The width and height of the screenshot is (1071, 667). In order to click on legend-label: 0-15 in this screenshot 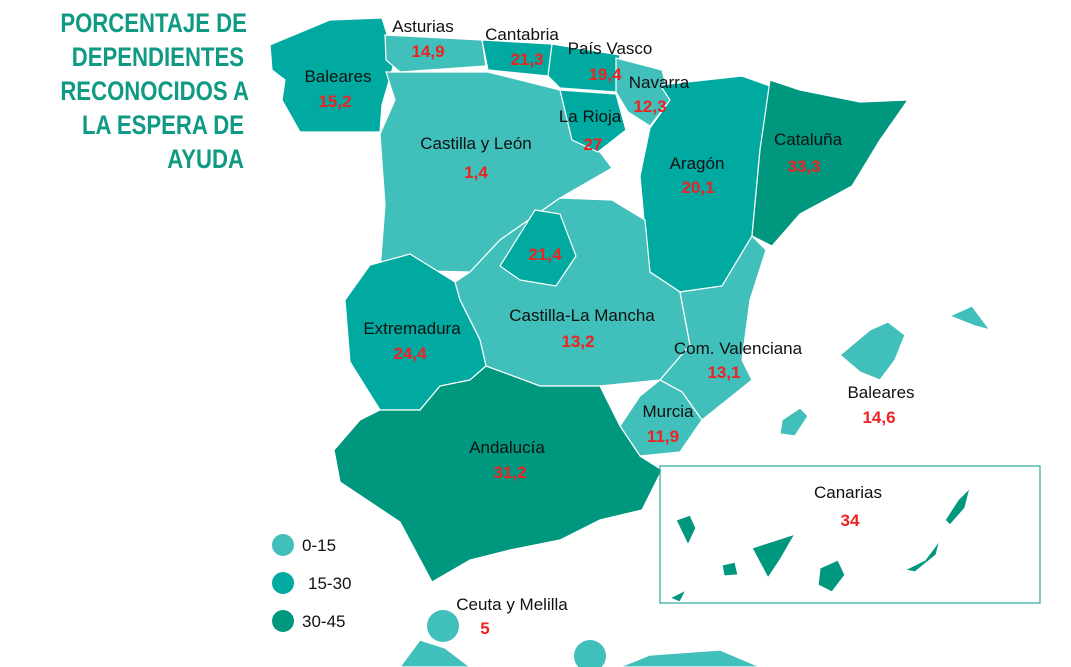, I will do `click(319, 545)`.